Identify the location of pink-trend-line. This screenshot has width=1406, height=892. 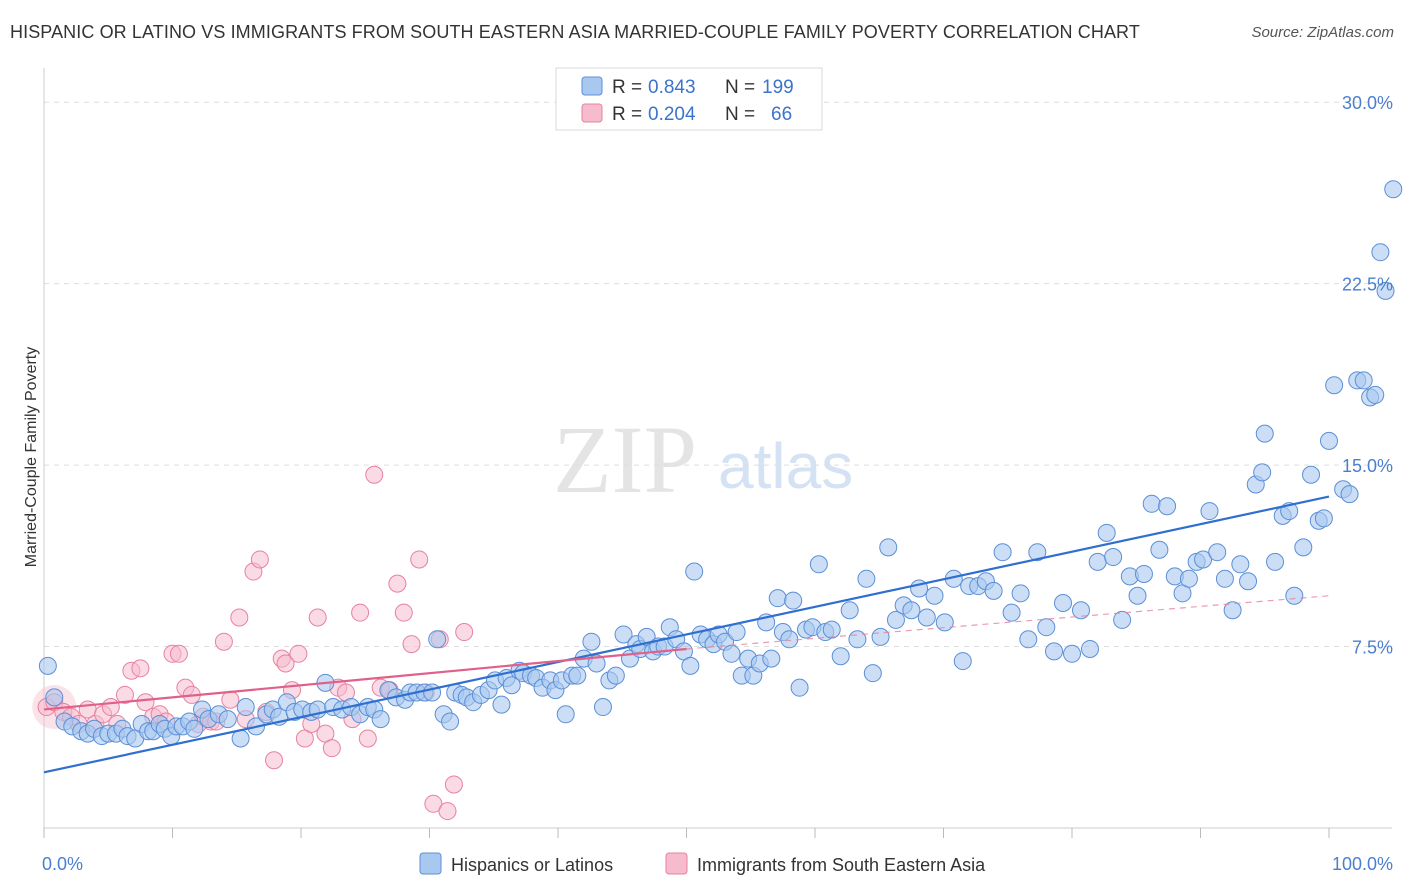
(365, 679).